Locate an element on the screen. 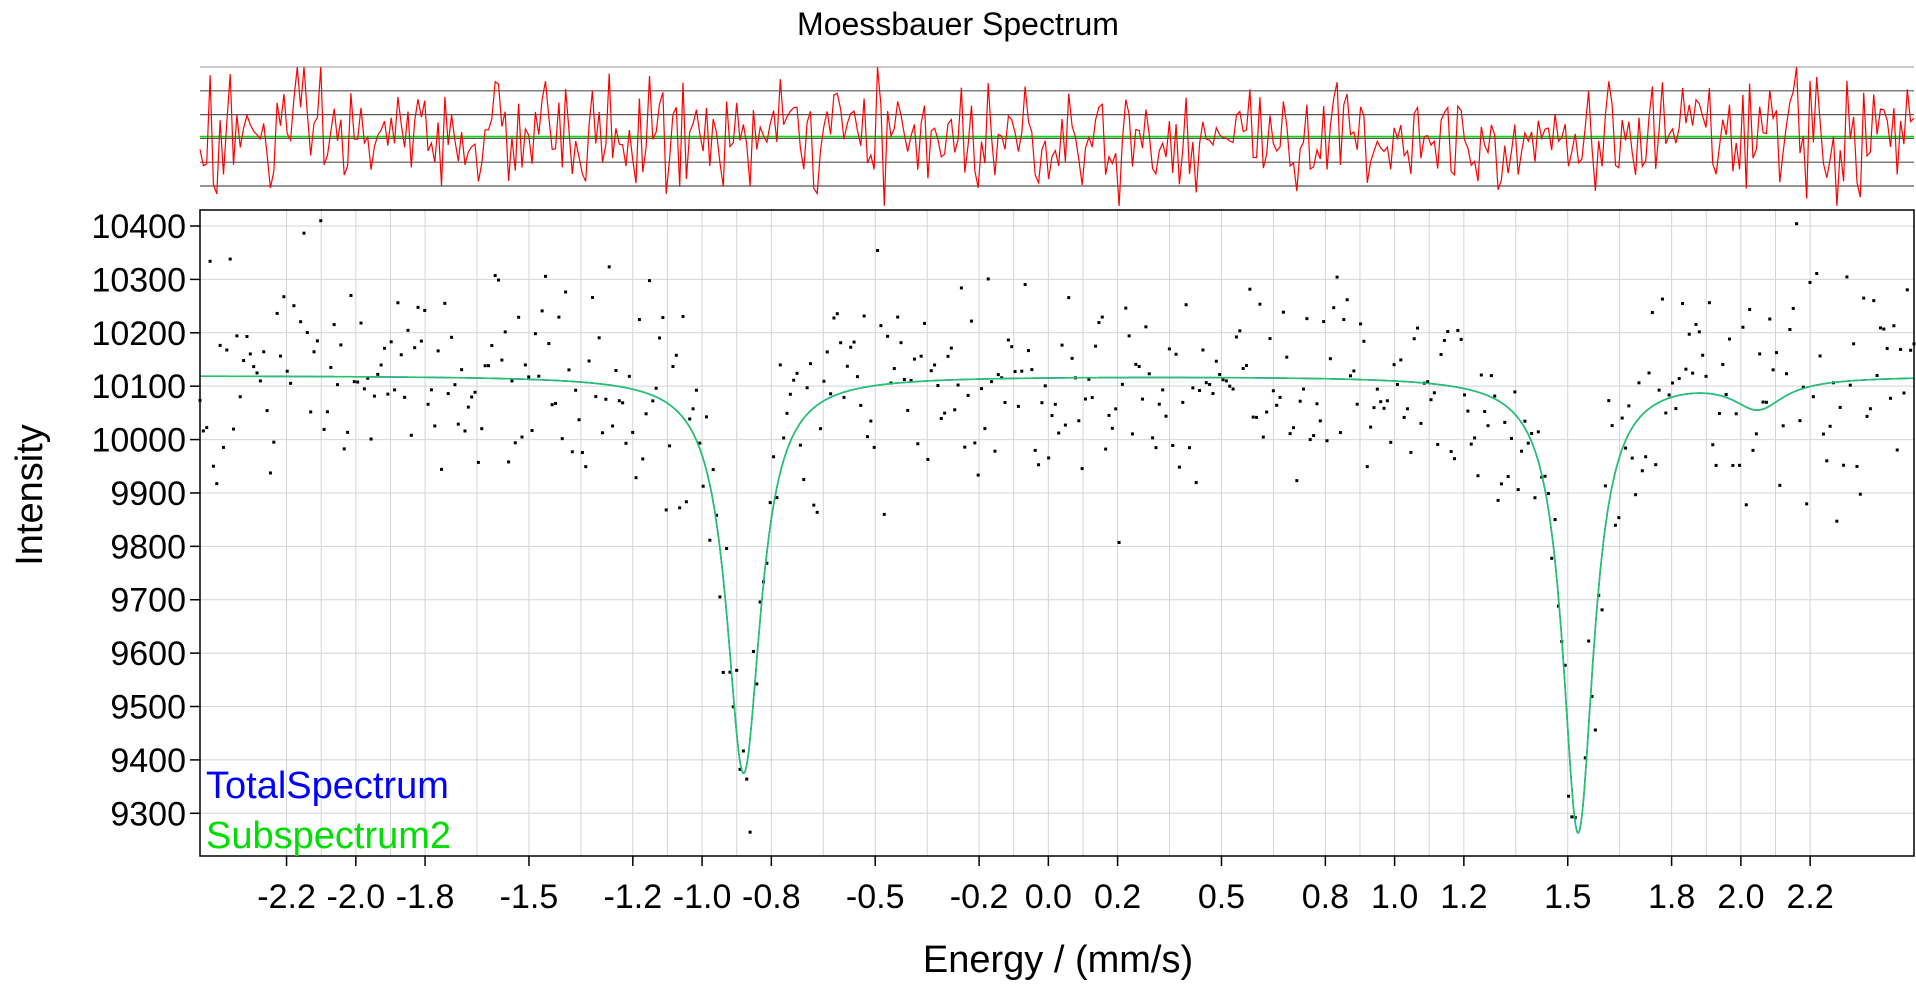  x-tick-label: 1.0 is located at coordinates (1394, 897).